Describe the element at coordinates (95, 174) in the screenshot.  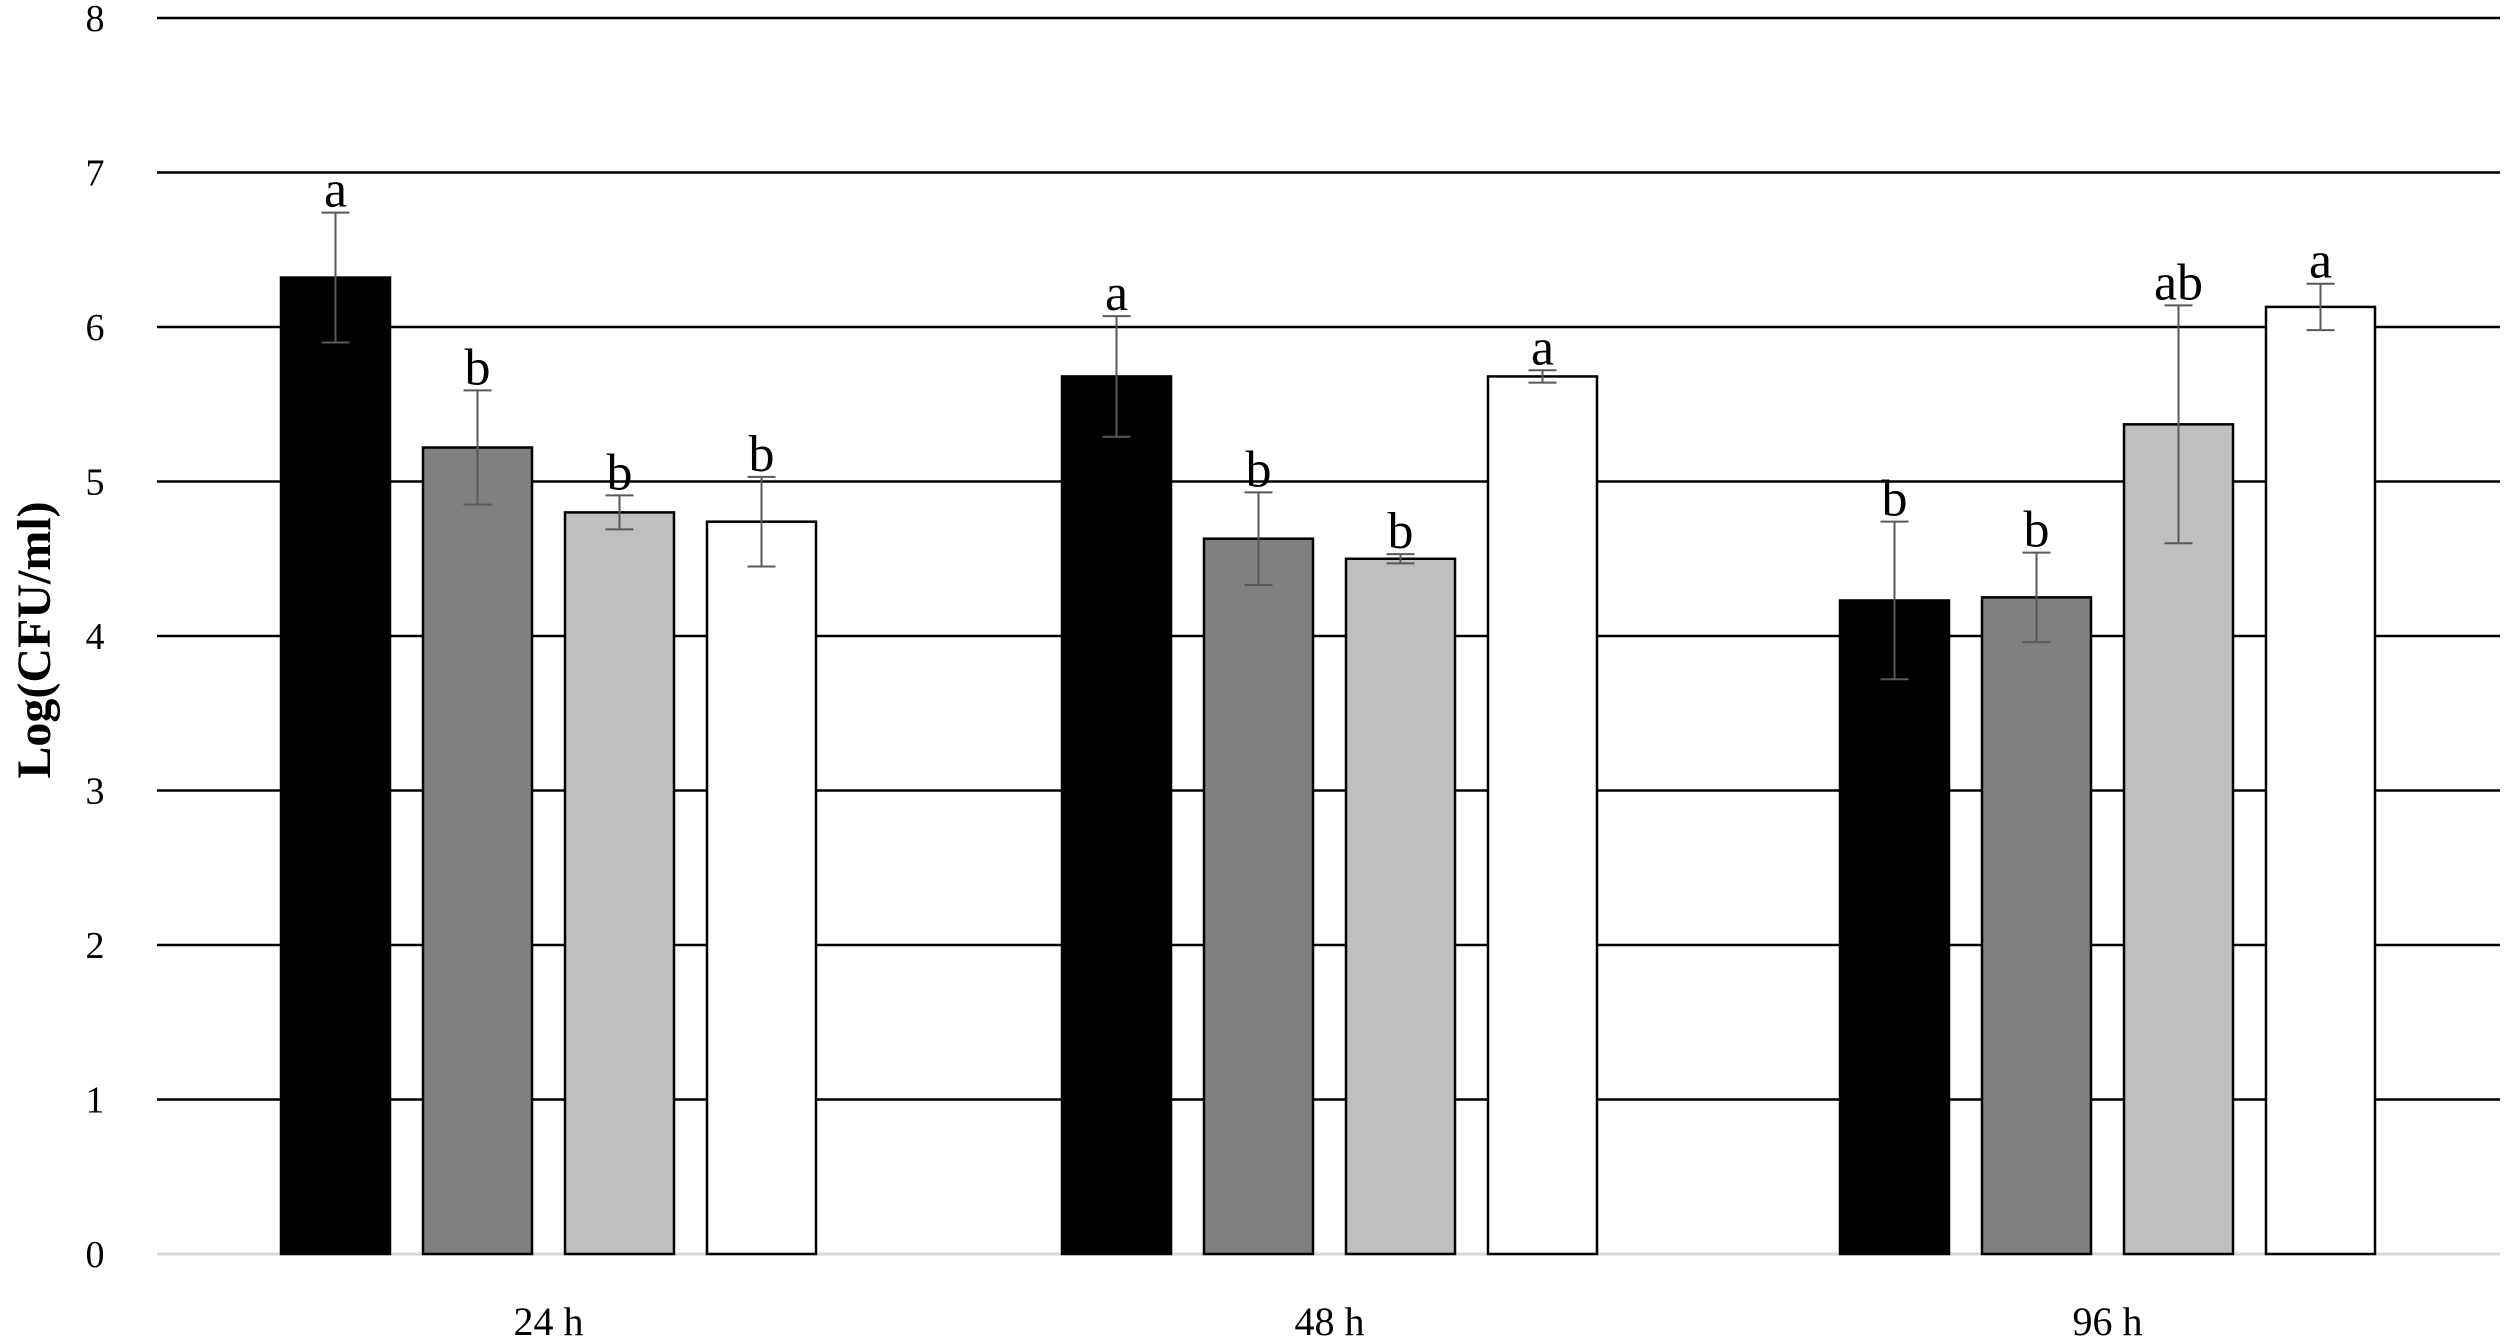
I see `y-tick-label: 7` at that location.